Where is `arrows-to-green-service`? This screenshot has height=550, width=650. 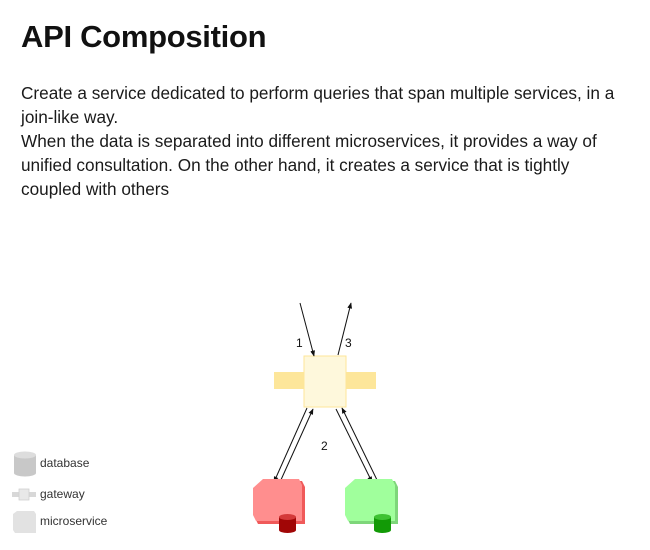 arrows-to-green-service is located at coordinates (357, 445).